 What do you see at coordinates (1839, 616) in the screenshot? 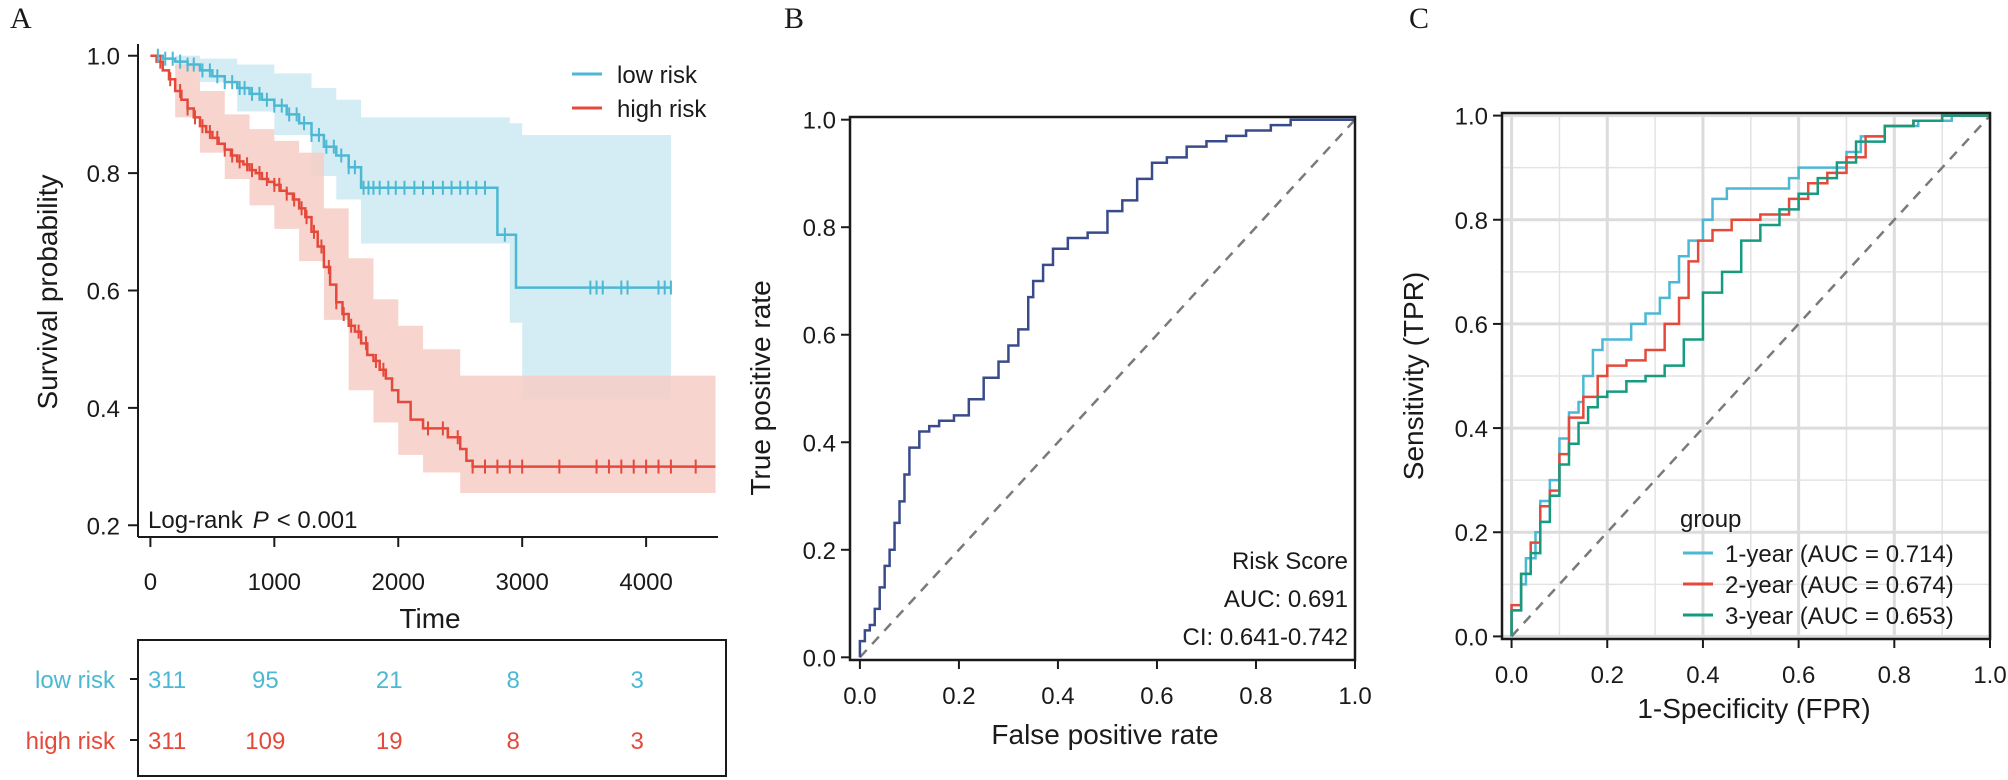
I see `roc3-legend-3yr-label: 3-year (AUC = 0.653)` at bounding box center [1839, 616].